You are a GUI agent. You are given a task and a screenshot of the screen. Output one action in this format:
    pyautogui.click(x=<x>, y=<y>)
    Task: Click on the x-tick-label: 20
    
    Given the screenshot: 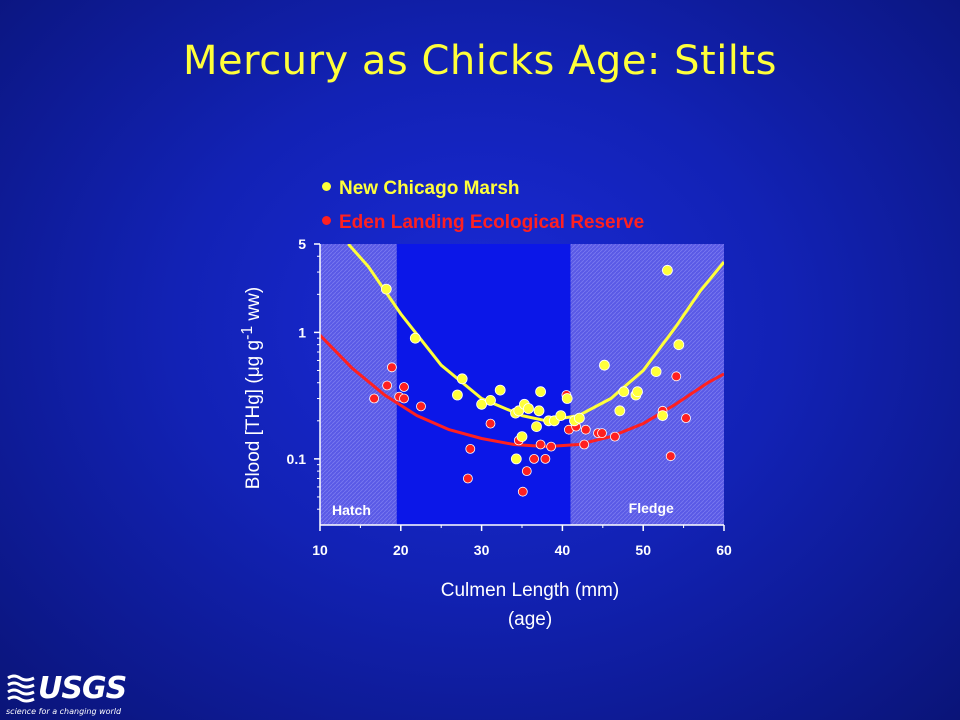 What is the action you would take?
    pyautogui.click(x=401, y=550)
    